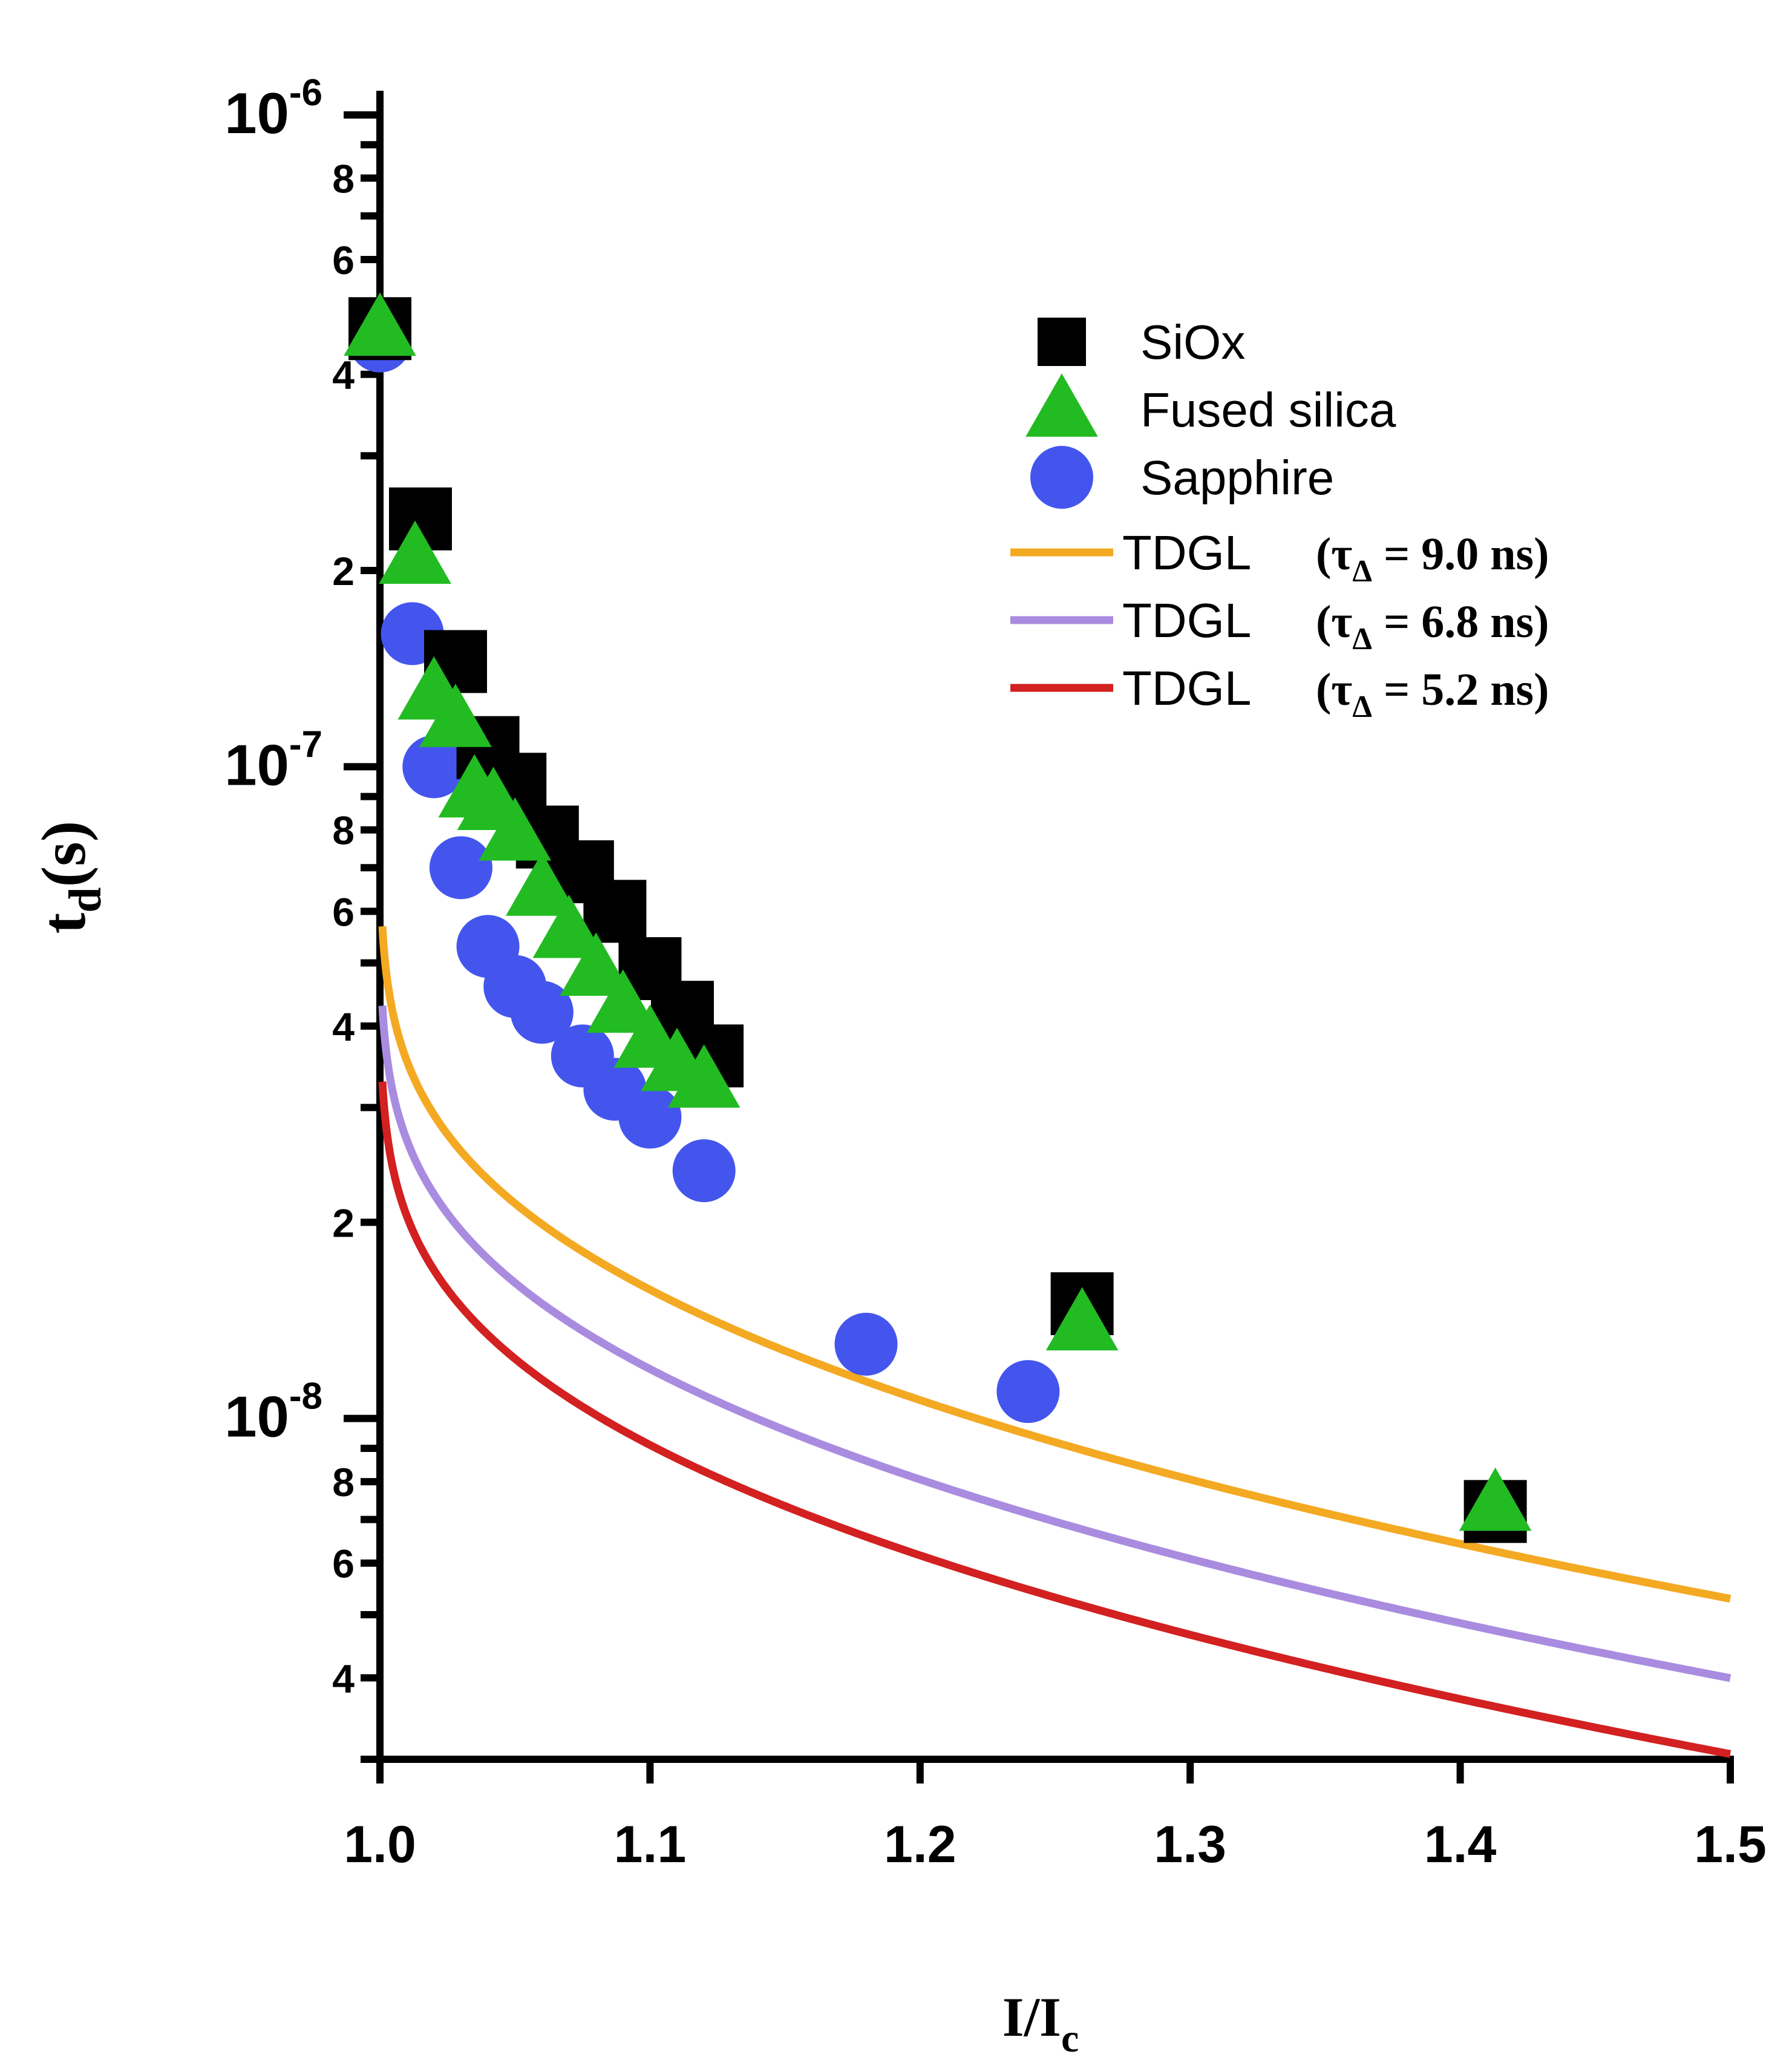 Image resolution: width=1792 pixels, height=2063 pixels. What do you see at coordinates (380, 1845) in the screenshot?
I see `x-tick-label: 1.0` at bounding box center [380, 1845].